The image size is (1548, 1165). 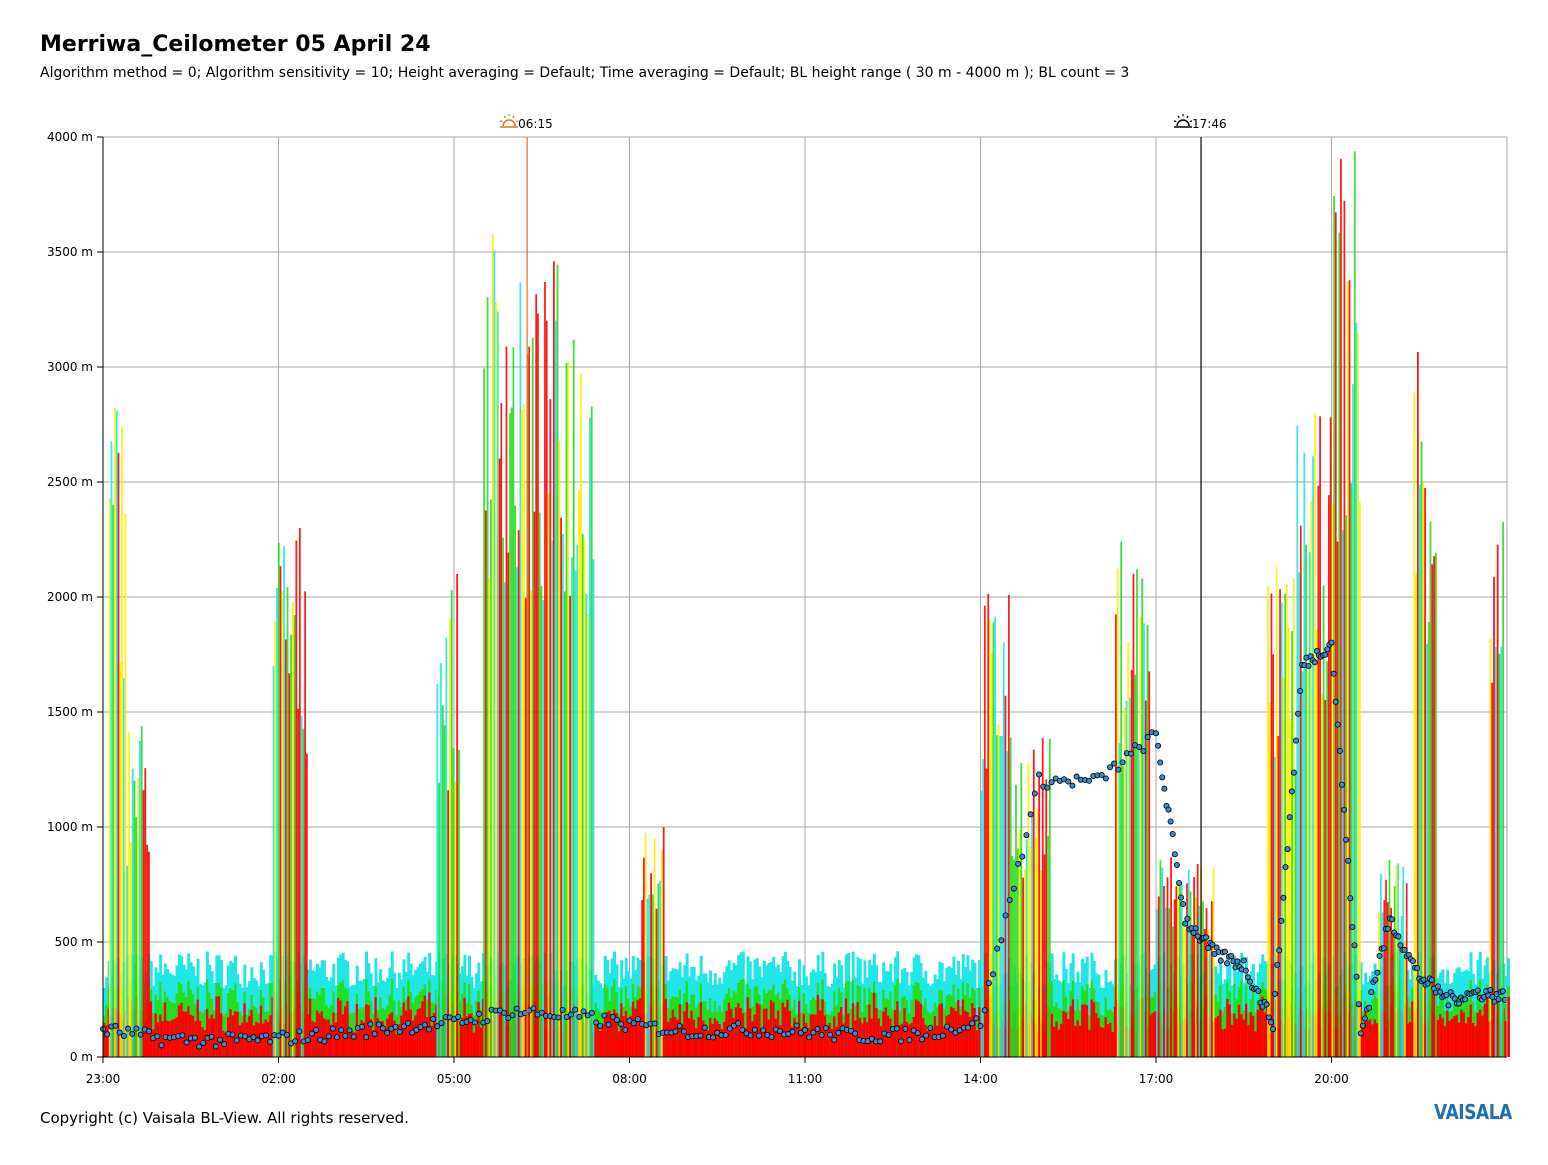 What do you see at coordinates (81, 1057) in the screenshot?
I see `y-tick-label: 0 m` at bounding box center [81, 1057].